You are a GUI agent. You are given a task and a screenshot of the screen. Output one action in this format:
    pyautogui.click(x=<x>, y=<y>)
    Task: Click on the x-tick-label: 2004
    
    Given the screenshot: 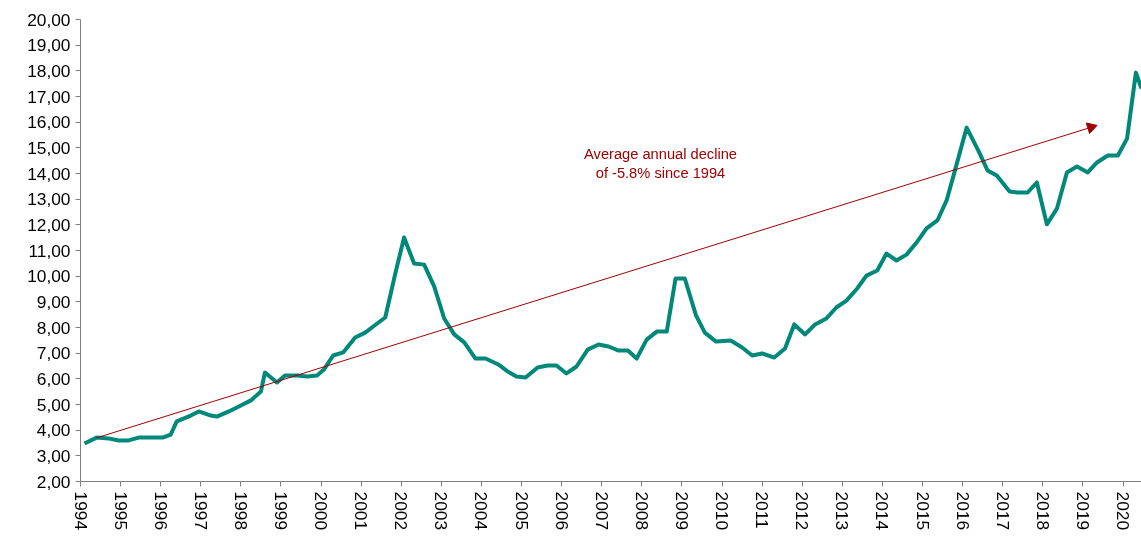 What is the action you would take?
    pyautogui.click(x=481, y=511)
    